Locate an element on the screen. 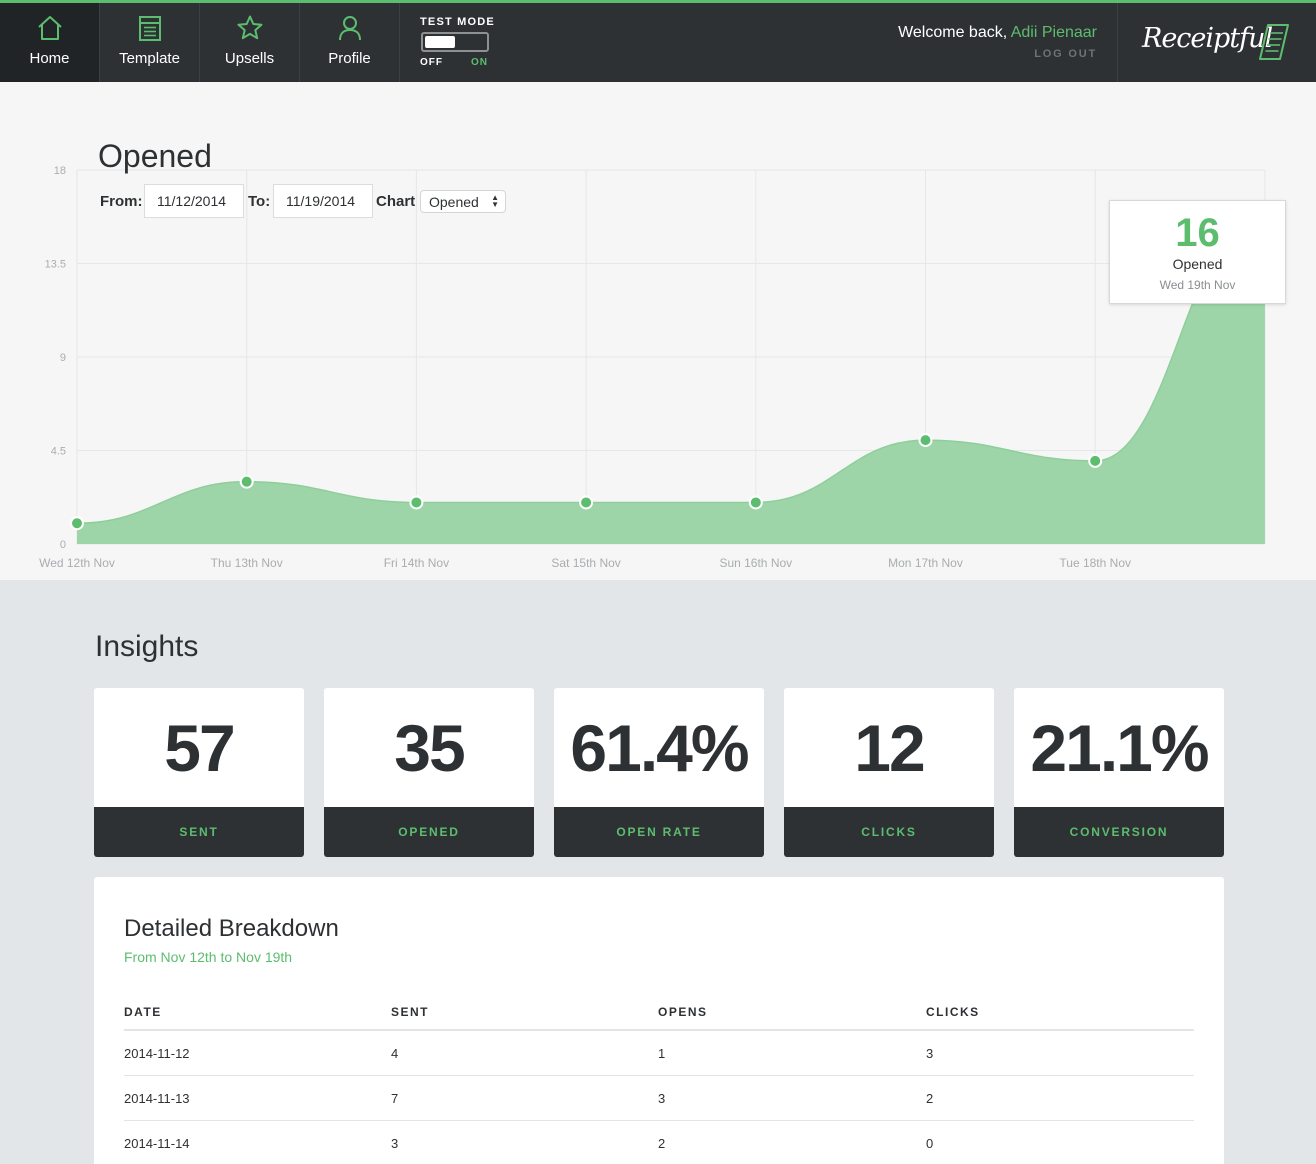  to-date-input is located at coordinates (323, 201).